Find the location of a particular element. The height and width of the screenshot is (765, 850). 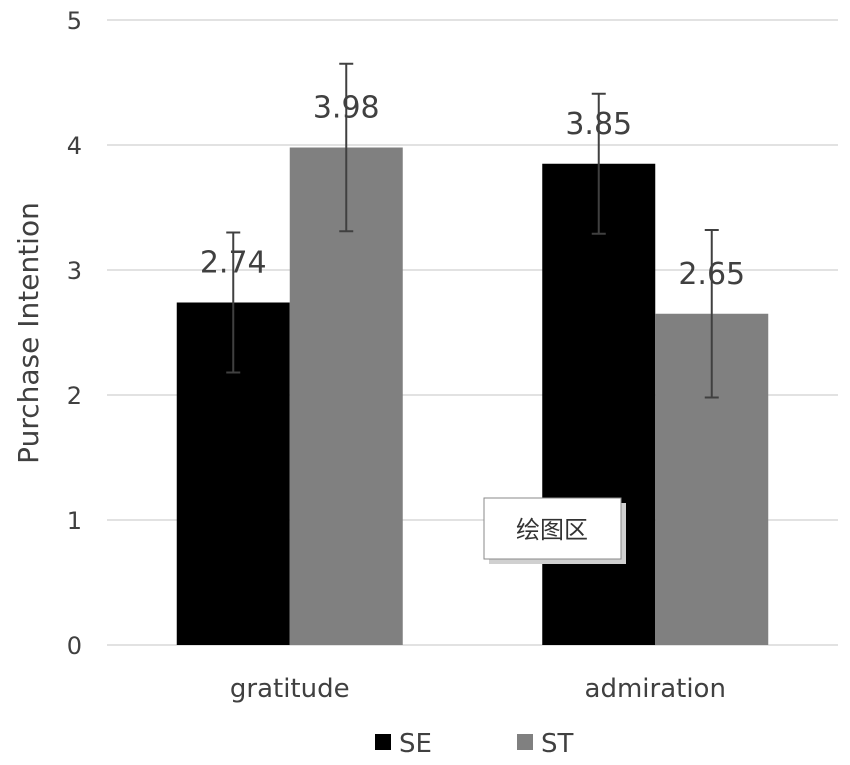

data-label: 3.85 is located at coordinates (598, 124).